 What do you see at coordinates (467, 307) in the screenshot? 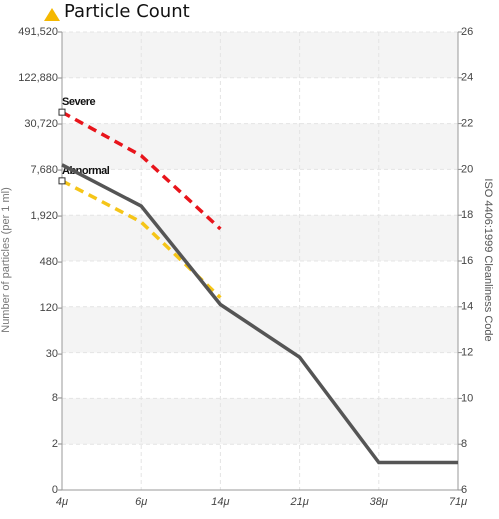
I see `y2-tick-label: 14` at bounding box center [467, 307].